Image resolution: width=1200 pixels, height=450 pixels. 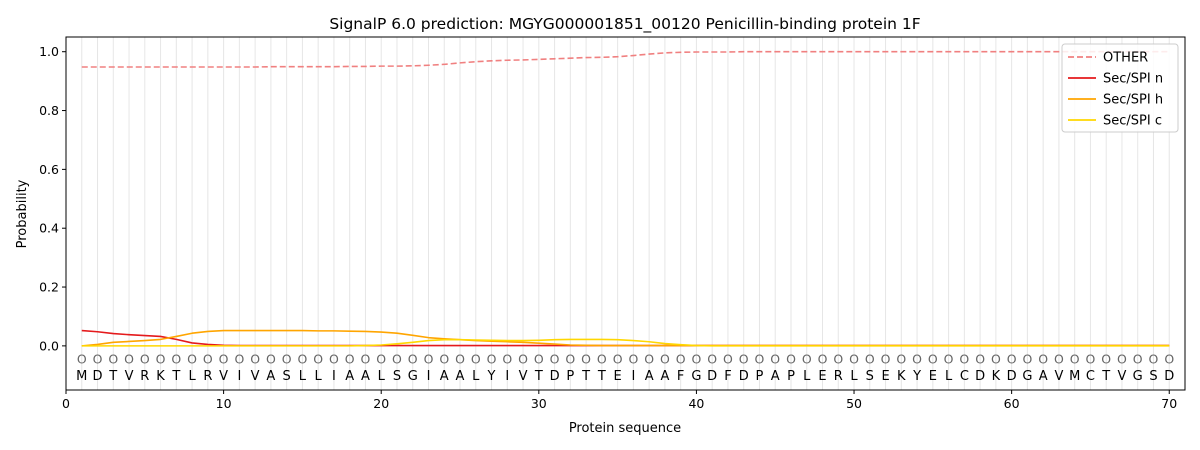 I want to click on region-marker-39: O, so click(x=681, y=359).